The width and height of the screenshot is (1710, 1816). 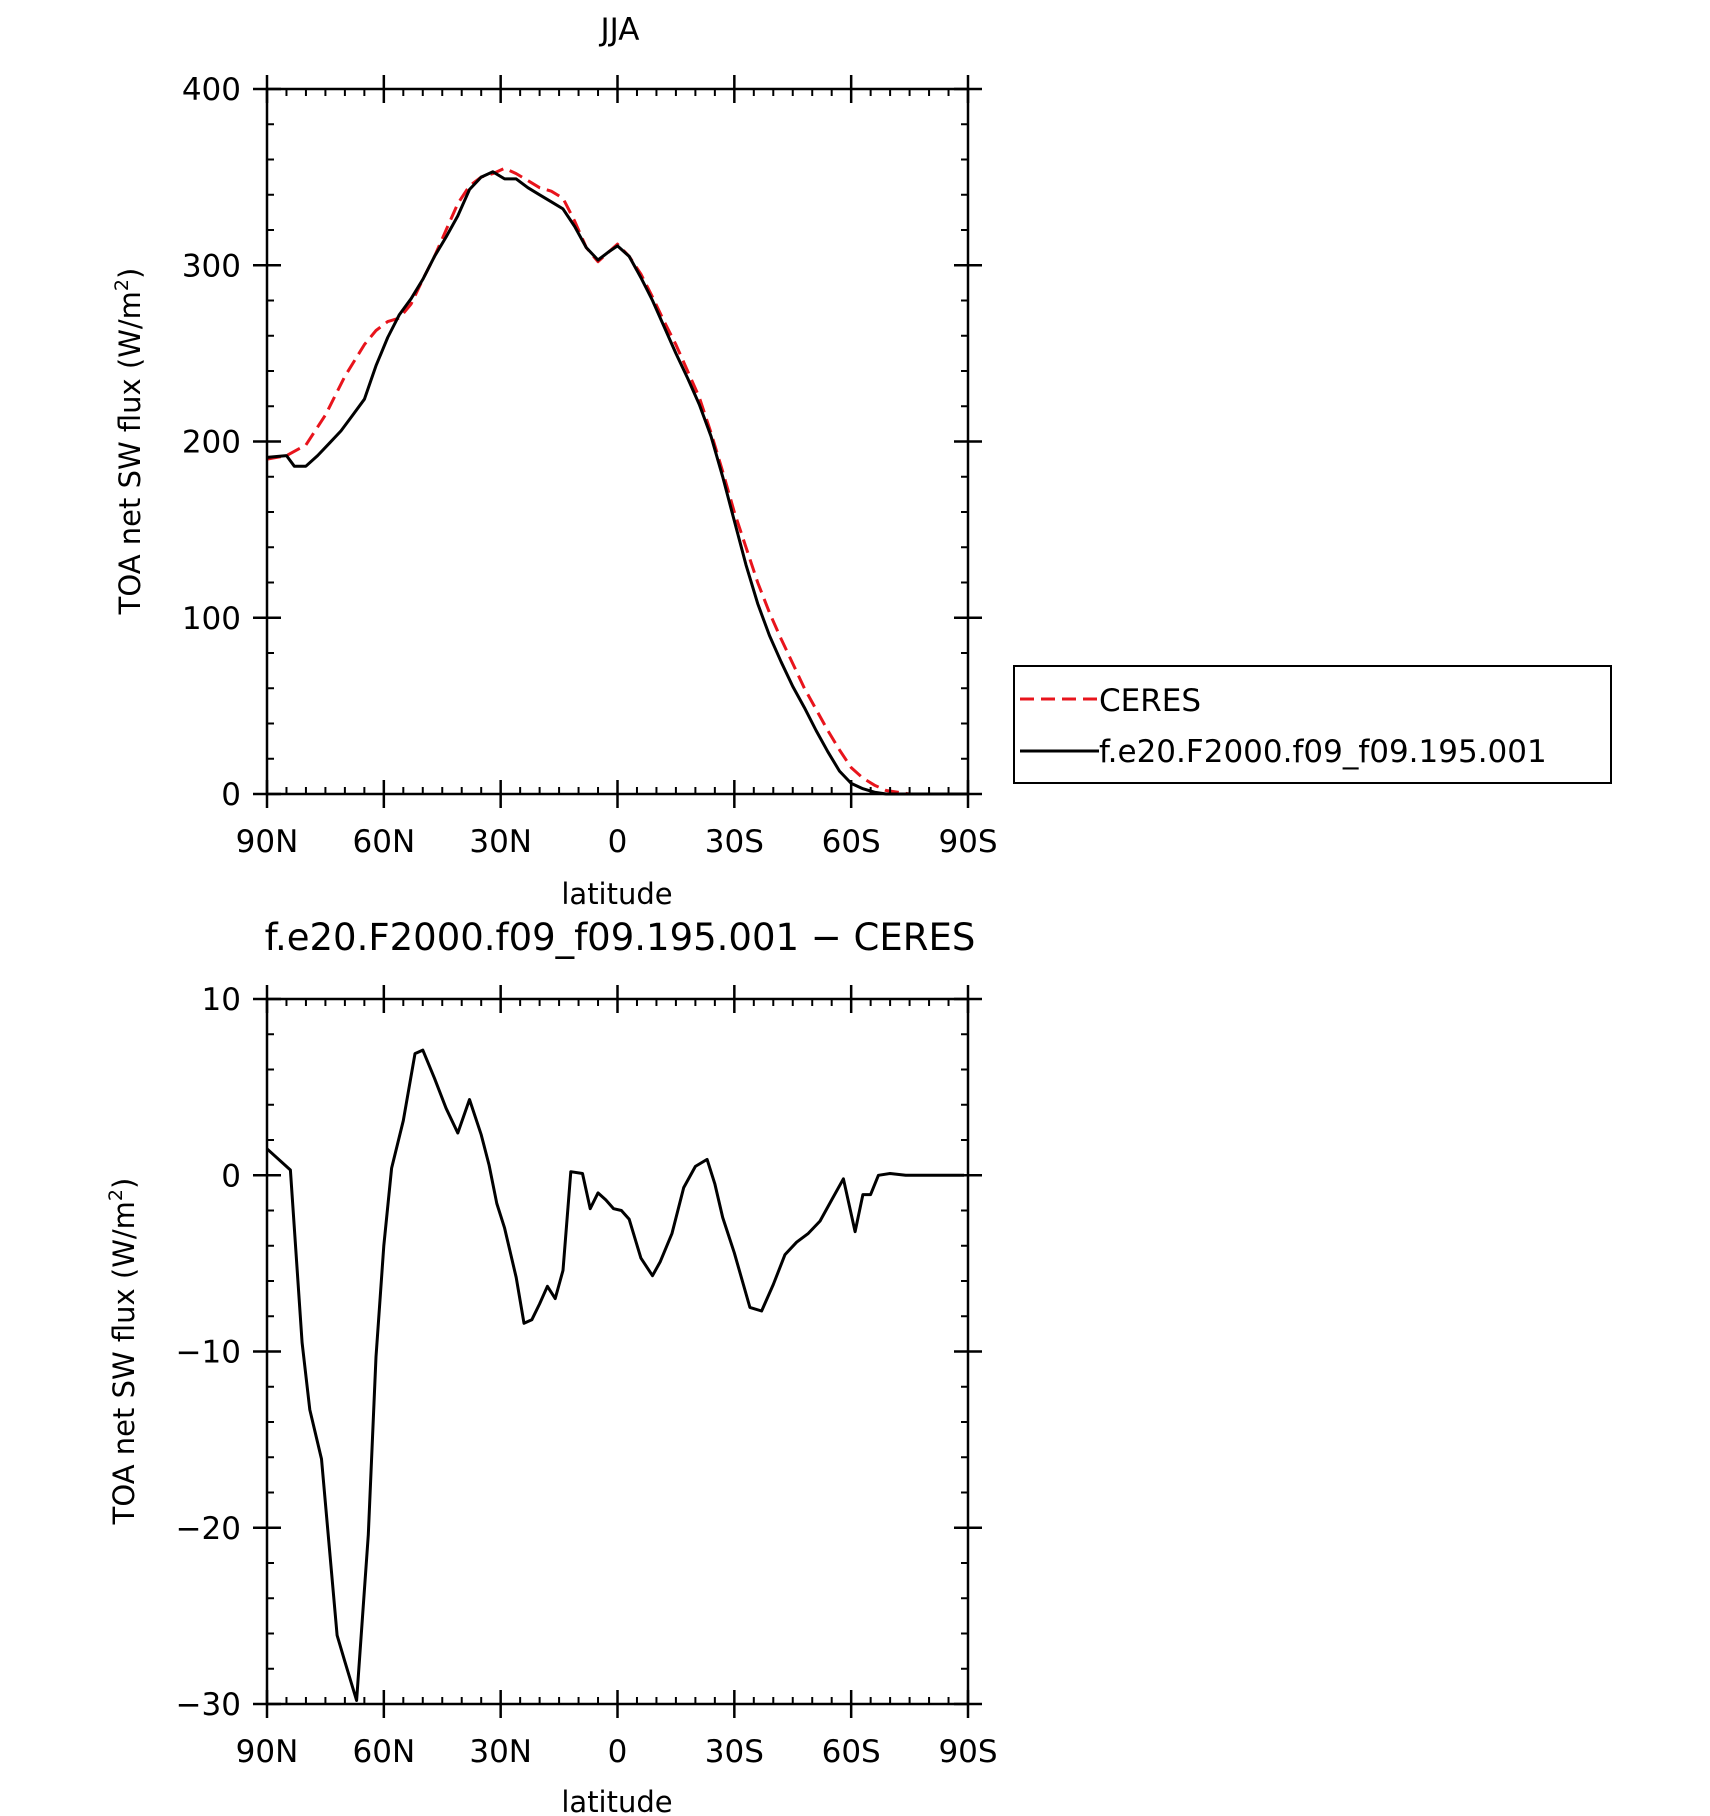 What do you see at coordinates (124, 1183) in the screenshot?
I see `bottom-chart-y-axis-label-close: )` at bounding box center [124, 1183].